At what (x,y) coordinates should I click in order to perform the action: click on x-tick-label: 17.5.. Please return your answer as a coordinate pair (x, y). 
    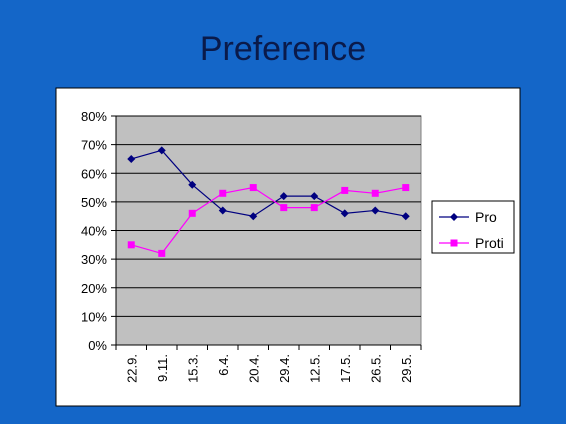
    Looking at the image, I should click on (345, 368).